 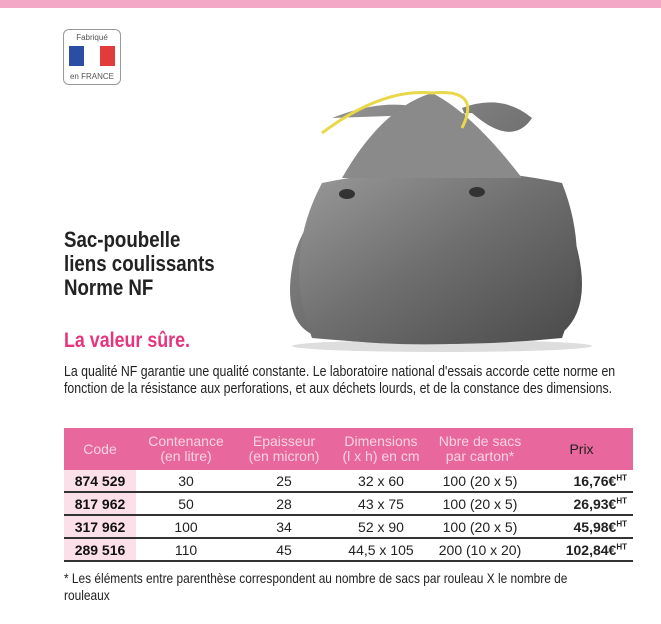 I want to click on table-row: 874 529 30 25 32 x 60 100 (20 x 5) 16,76€HT, so click(x=348, y=481).